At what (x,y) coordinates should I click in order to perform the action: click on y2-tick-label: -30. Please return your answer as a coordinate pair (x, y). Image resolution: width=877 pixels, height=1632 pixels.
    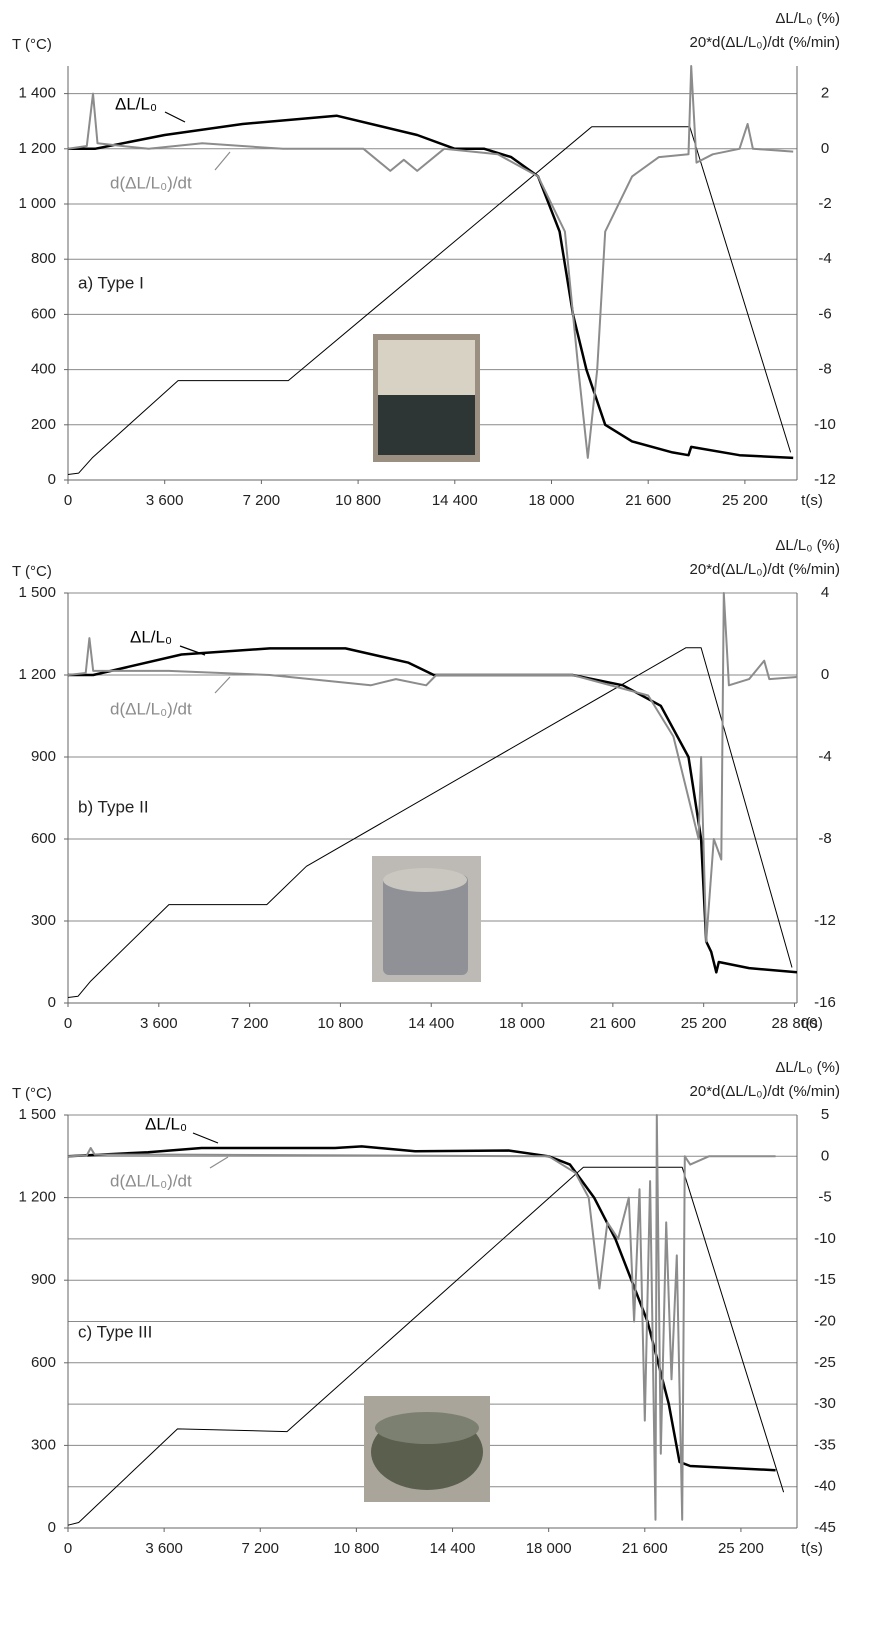
    Looking at the image, I should click on (825, 1403).